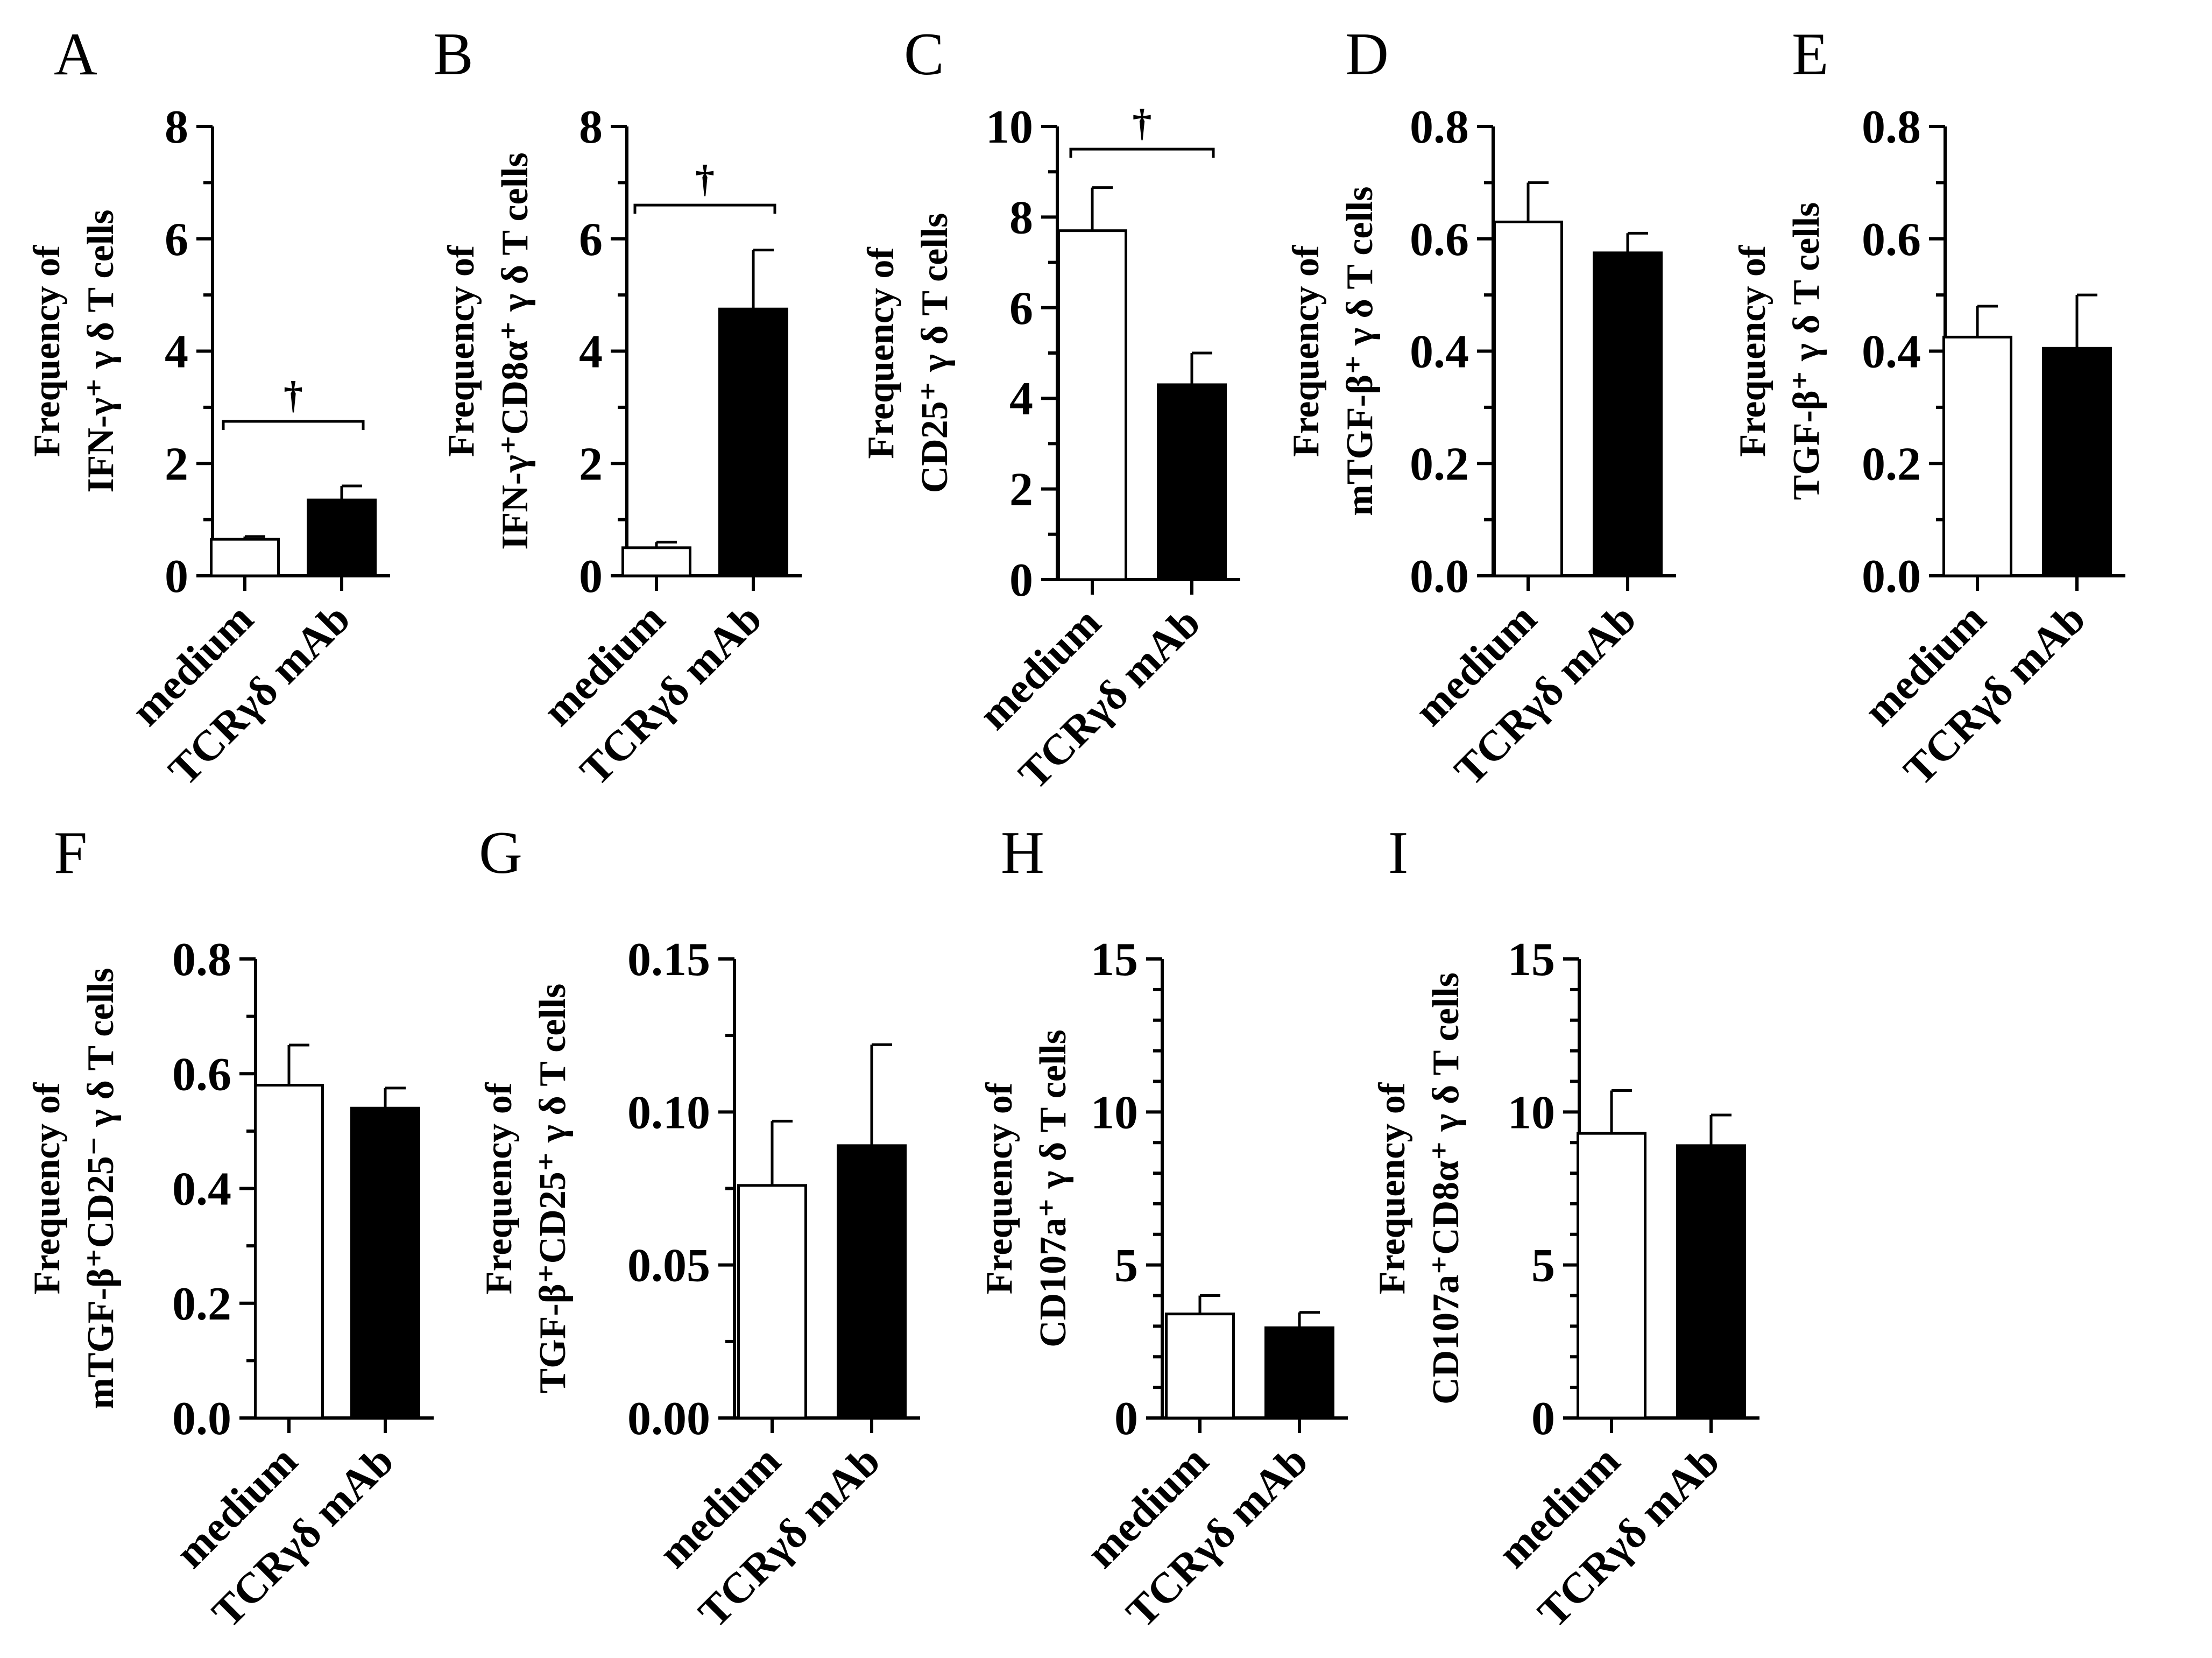 This screenshot has height=1658, width=2212. Describe the element at coordinates (1360, 351) in the screenshot. I see `y-axis-label: mTGF-β⁺ γ δ T cells` at that location.